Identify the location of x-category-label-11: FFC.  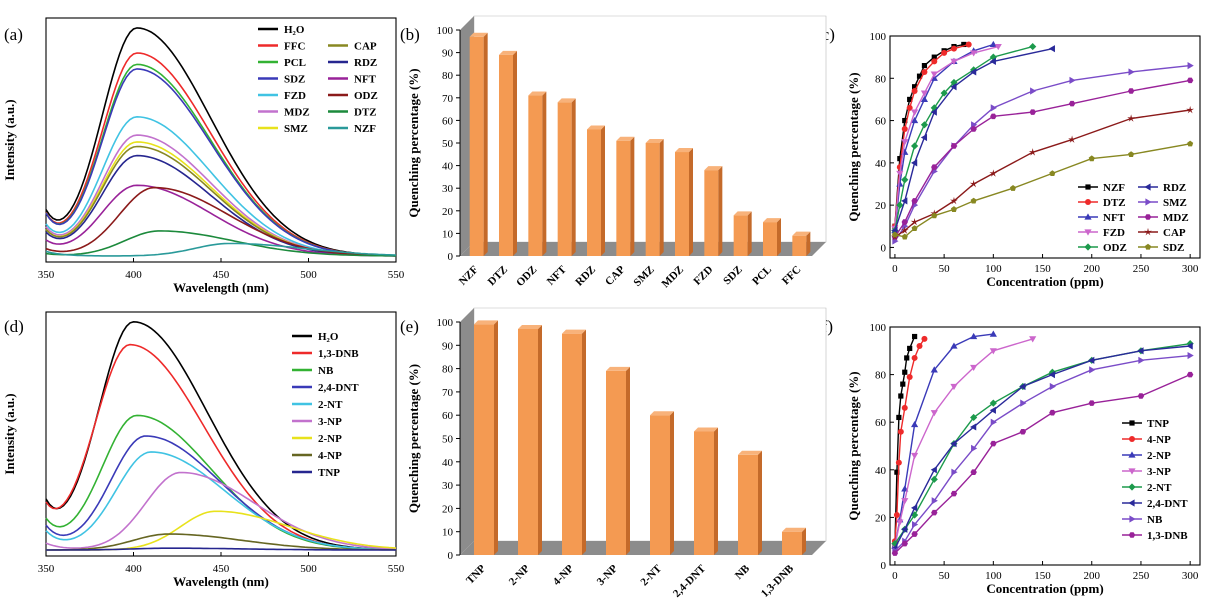
(792, 276).